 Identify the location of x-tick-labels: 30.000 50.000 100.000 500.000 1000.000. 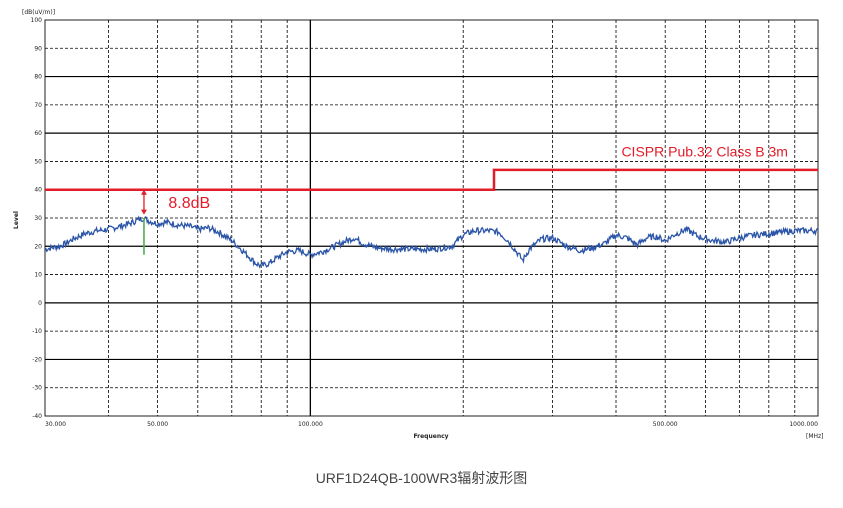
(431, 424).